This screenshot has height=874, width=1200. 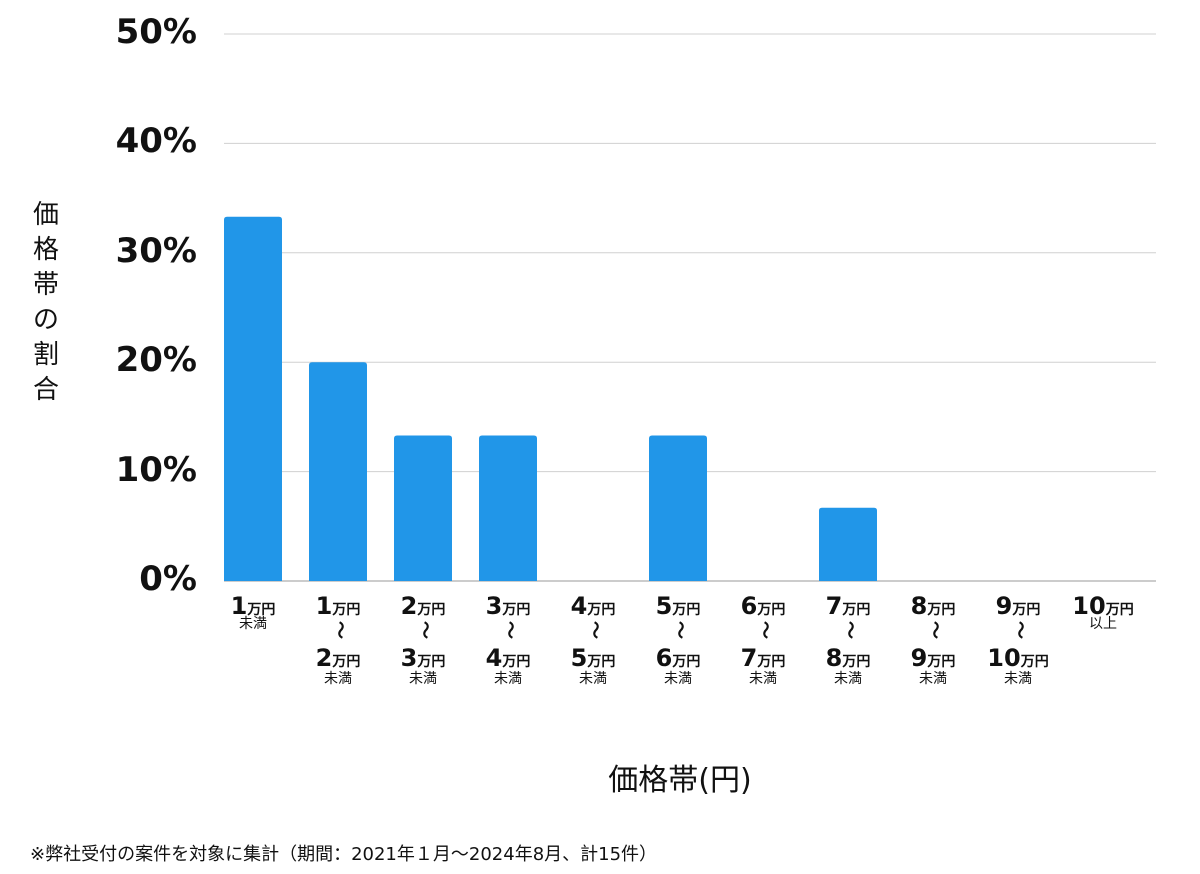 I want to click on range-from: 6, so click(x=749, y=606).